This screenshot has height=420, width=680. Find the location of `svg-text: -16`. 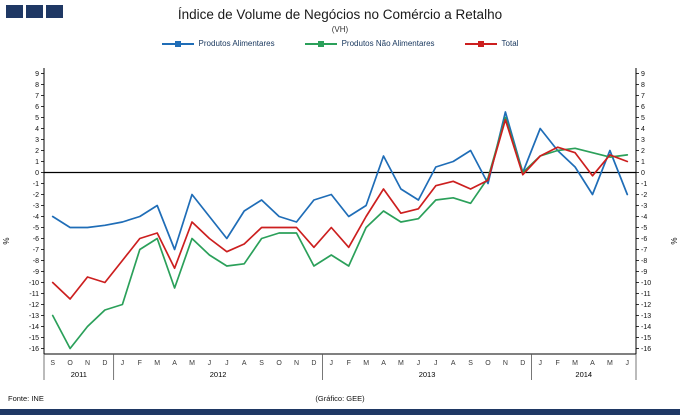

svg-text: -16 is located at coordinates (646, 349).